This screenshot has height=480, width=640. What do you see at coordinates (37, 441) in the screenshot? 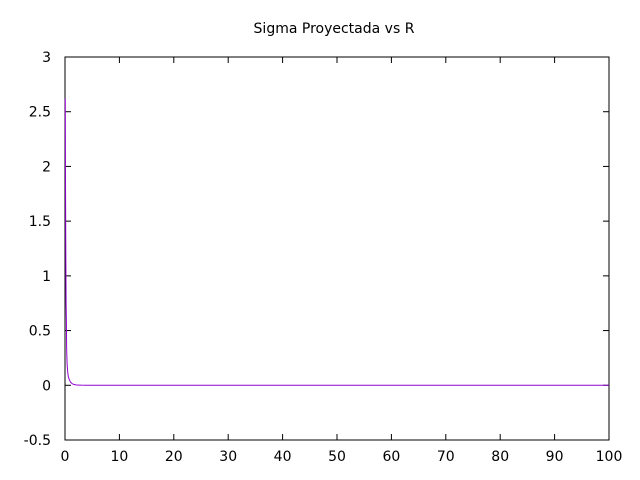
I see `y-tick-label: -0.5` at bounding box center [37, 441].